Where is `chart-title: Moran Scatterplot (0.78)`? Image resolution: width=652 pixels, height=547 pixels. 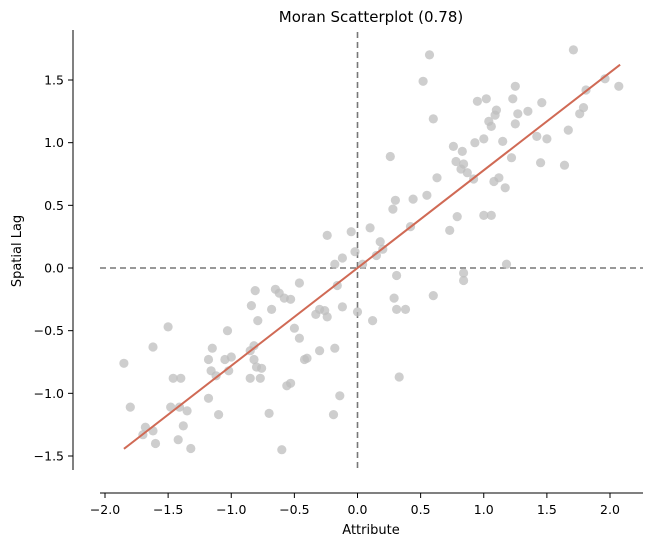
chart-title: Moran Scatterplot (0.78) is located at coordinates (371, 17).